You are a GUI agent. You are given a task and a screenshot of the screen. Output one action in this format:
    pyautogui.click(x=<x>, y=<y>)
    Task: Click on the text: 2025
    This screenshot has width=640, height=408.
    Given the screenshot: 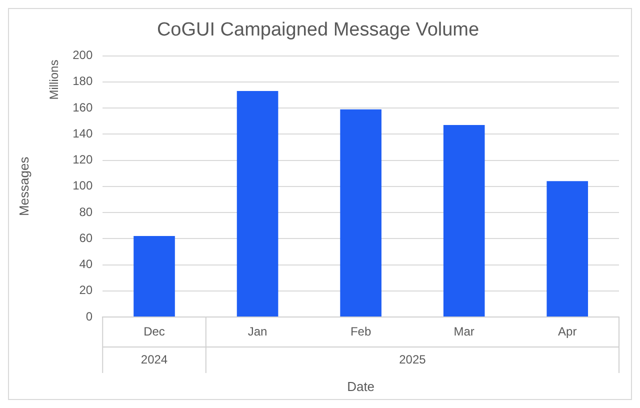 What is the action you would take?
    pyautogui.click(x=412, y=359)
    